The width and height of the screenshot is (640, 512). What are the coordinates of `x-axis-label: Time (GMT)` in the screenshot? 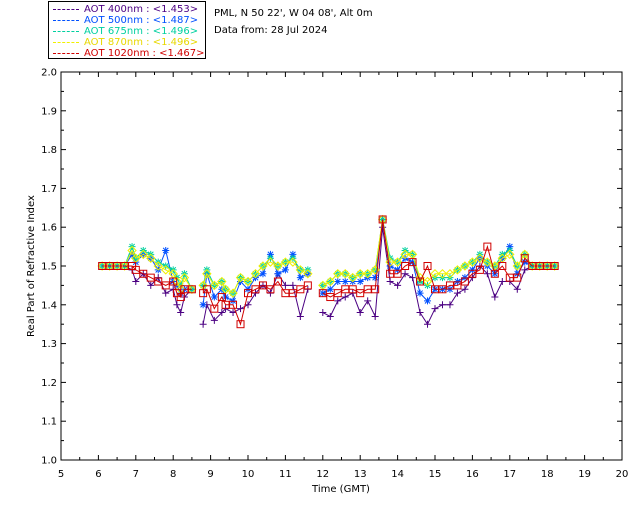 It's located at (340, 489).